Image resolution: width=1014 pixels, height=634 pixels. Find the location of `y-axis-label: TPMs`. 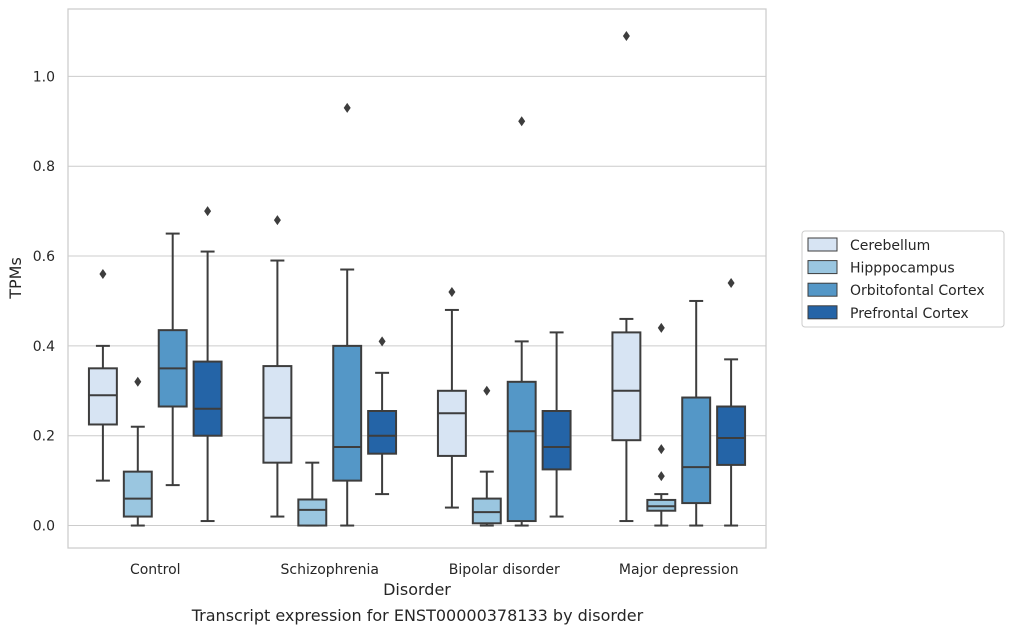

y-axis-label: TPMs is located at coordinates (15, 278).